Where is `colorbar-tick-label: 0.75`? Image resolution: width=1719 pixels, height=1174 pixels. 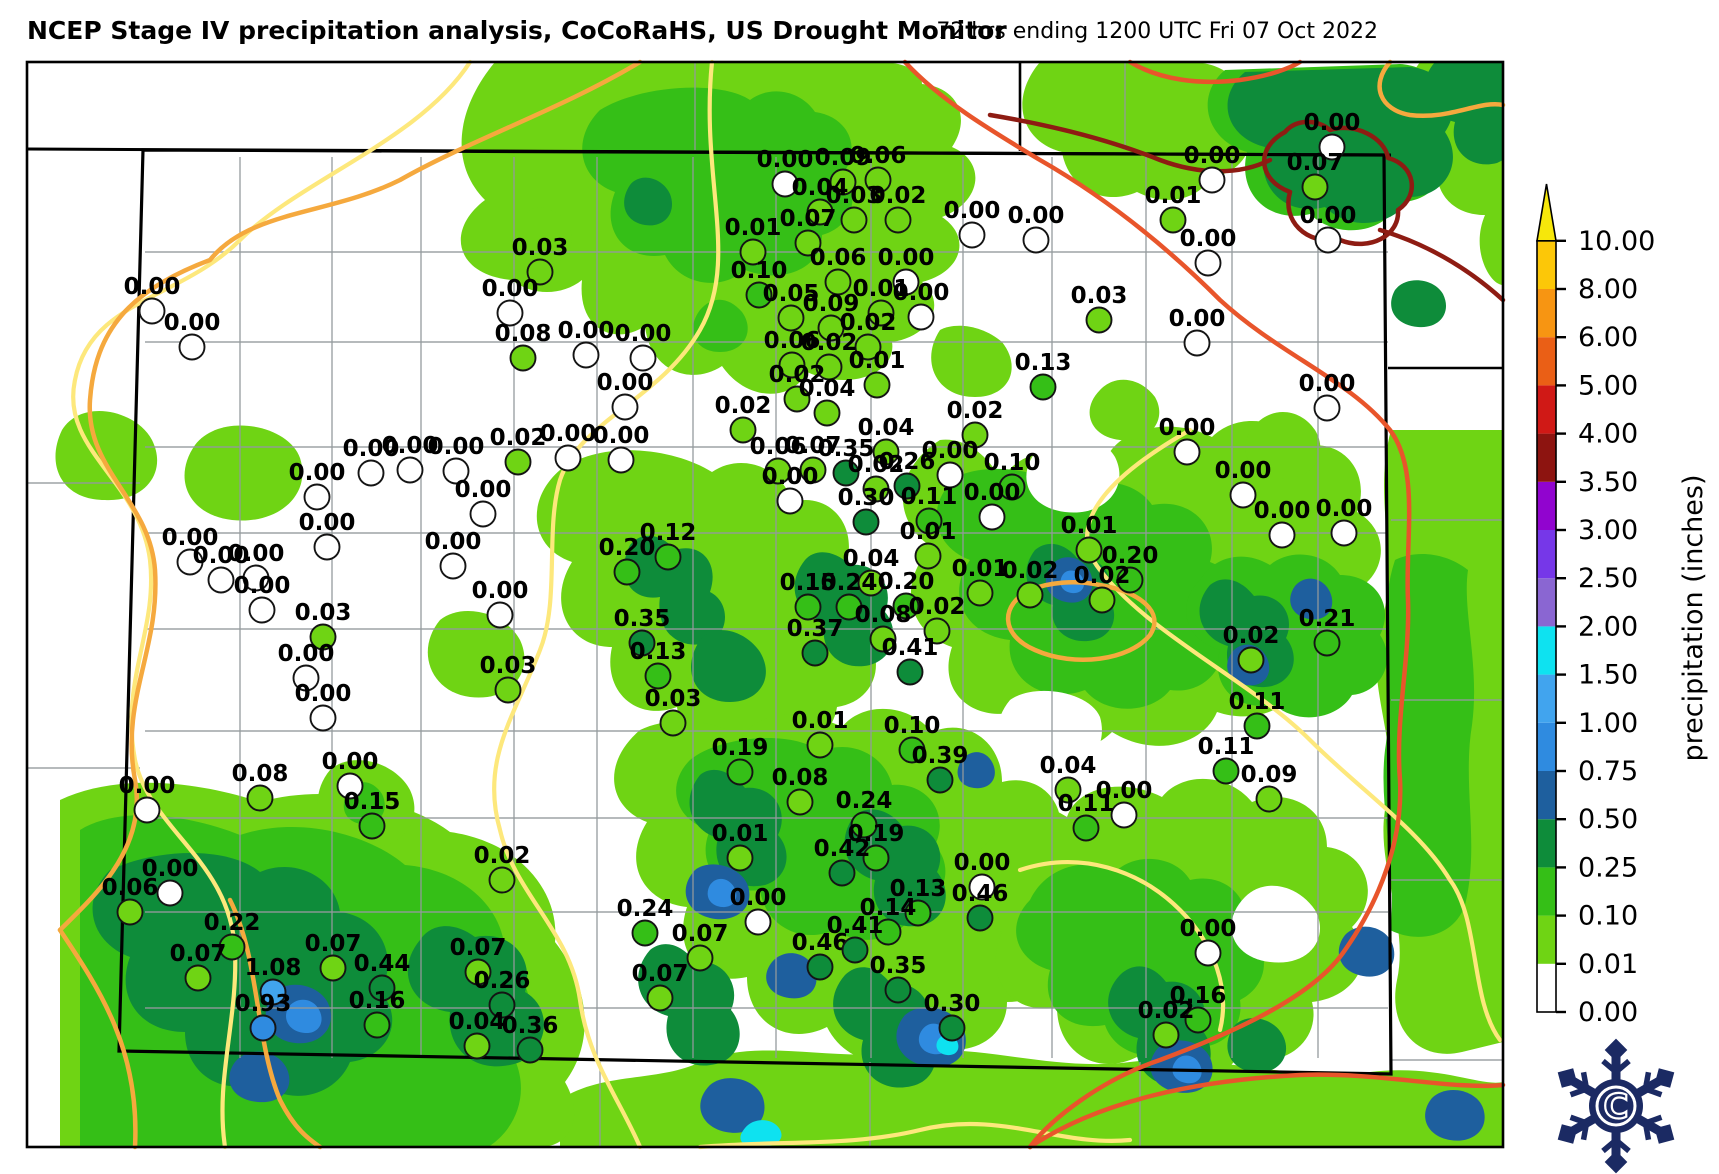 colorbar-tick-label: 0.75 is located at coordinates (1608, 771).